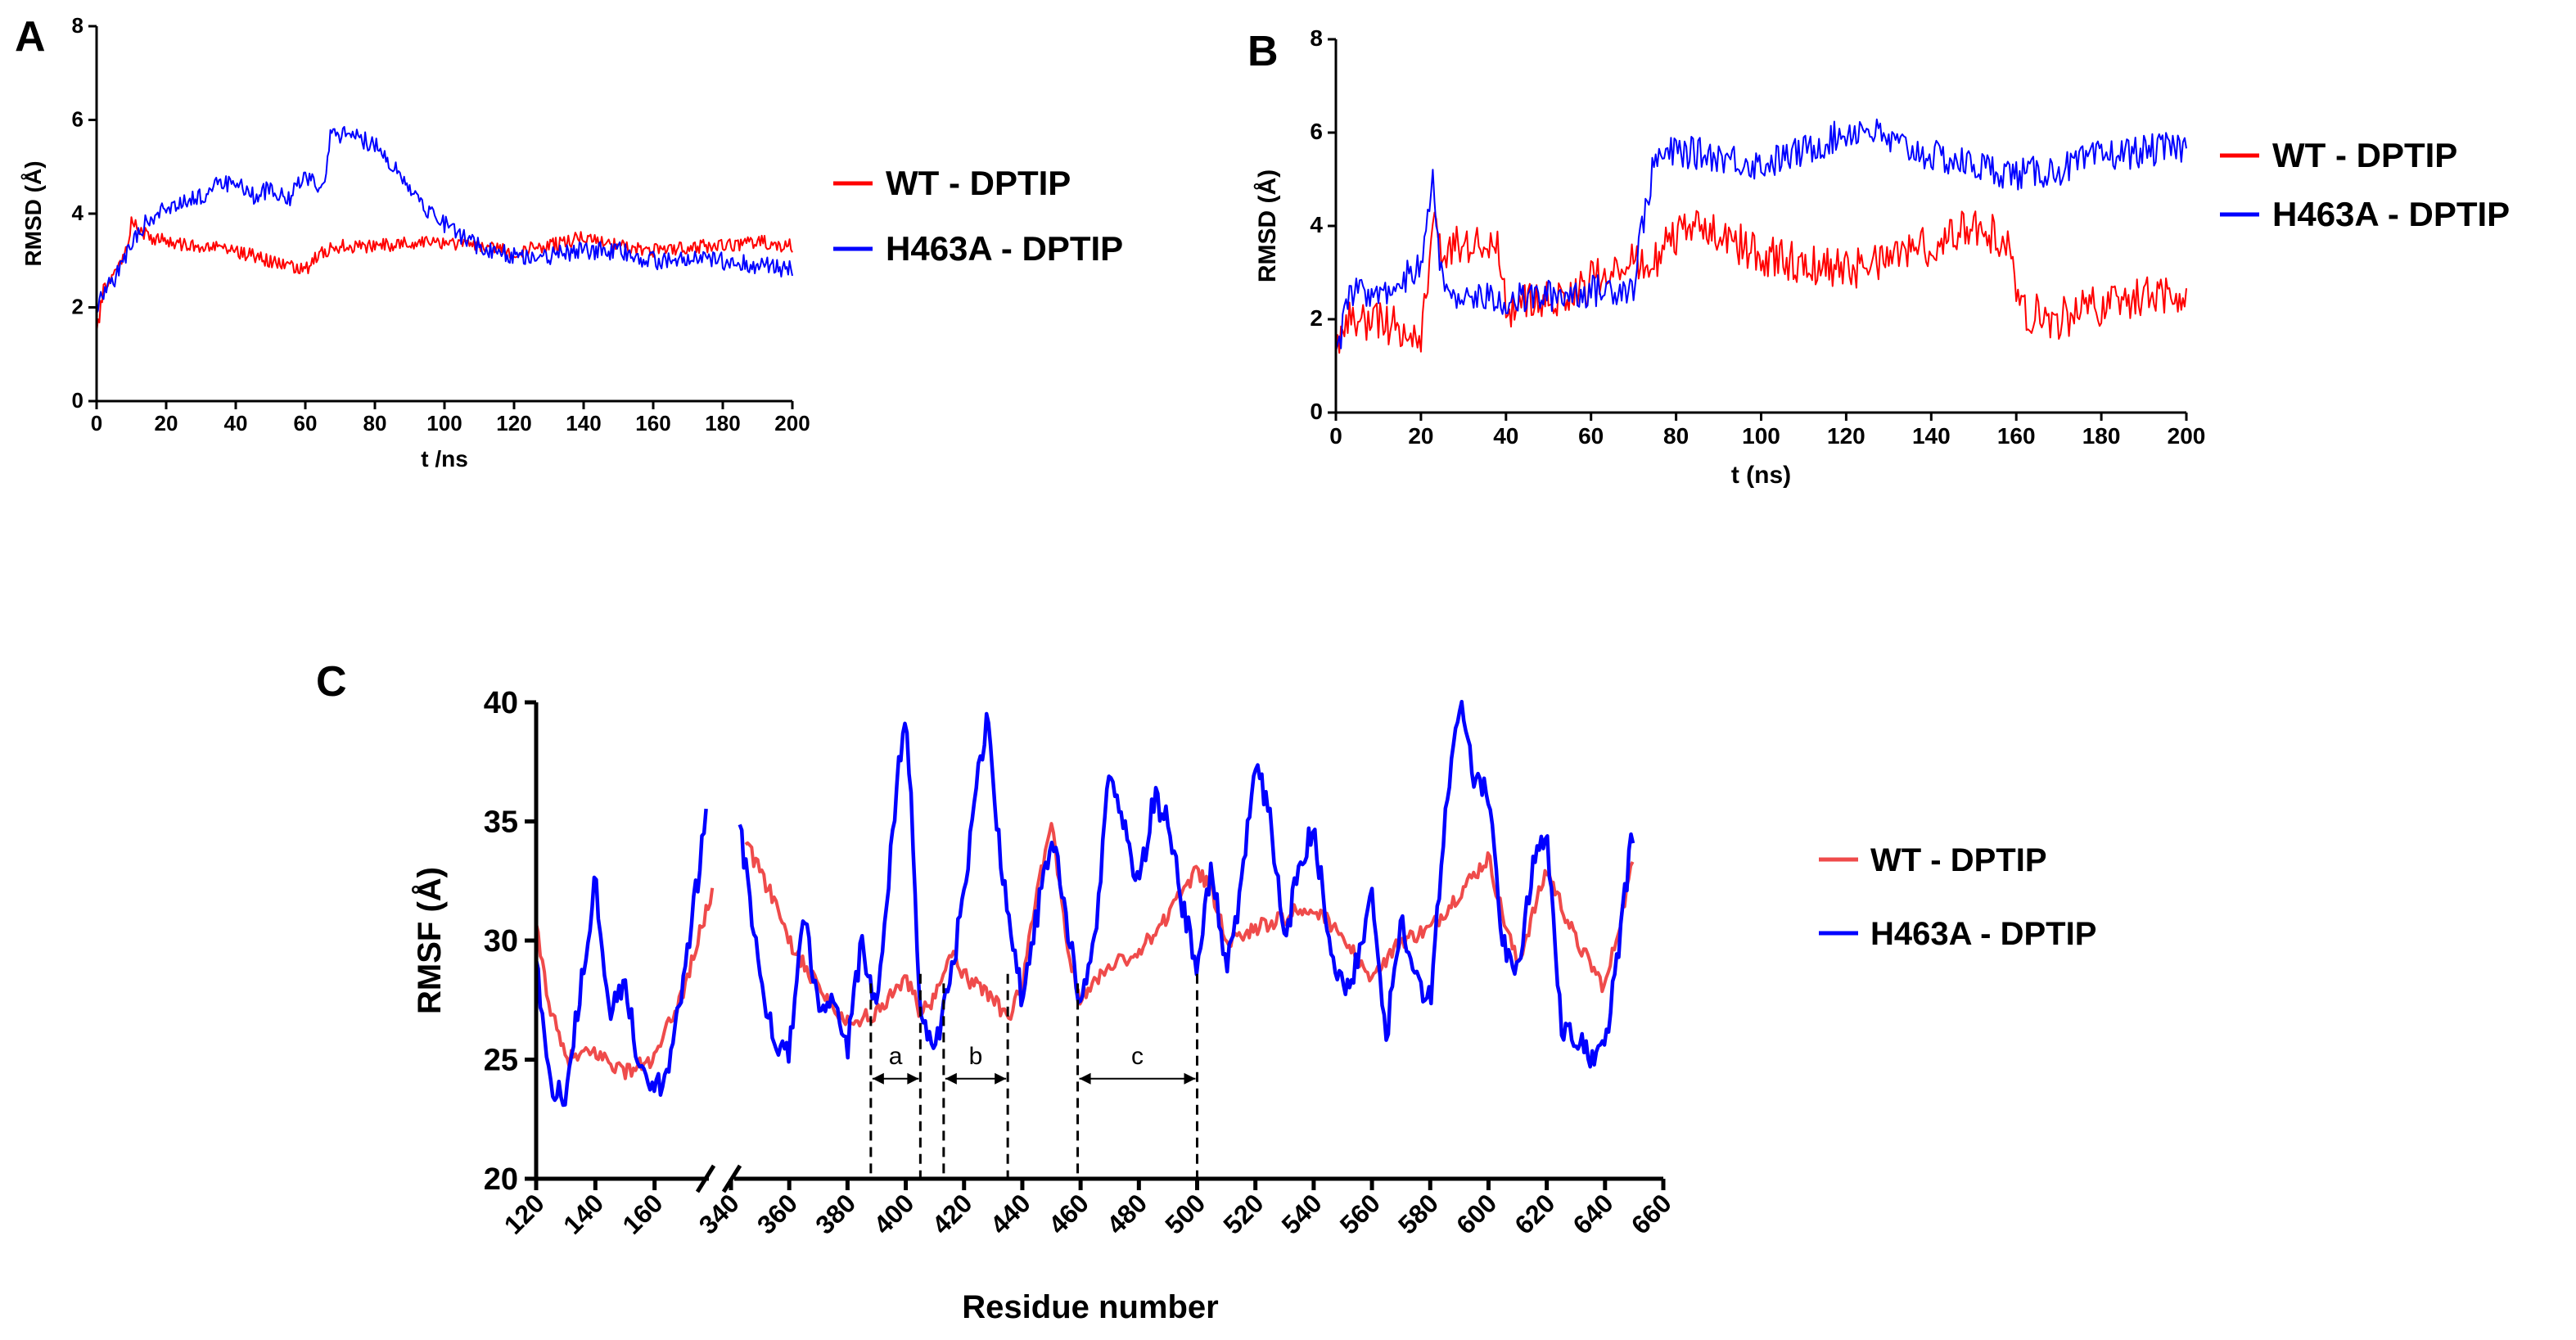 The height and width of the screenshot is (1340, 2576). What do you see at coordinates (1651, 1213) in the screenshot?
I see `x-tick-label: 660` at bounding box center [1651, 1213].